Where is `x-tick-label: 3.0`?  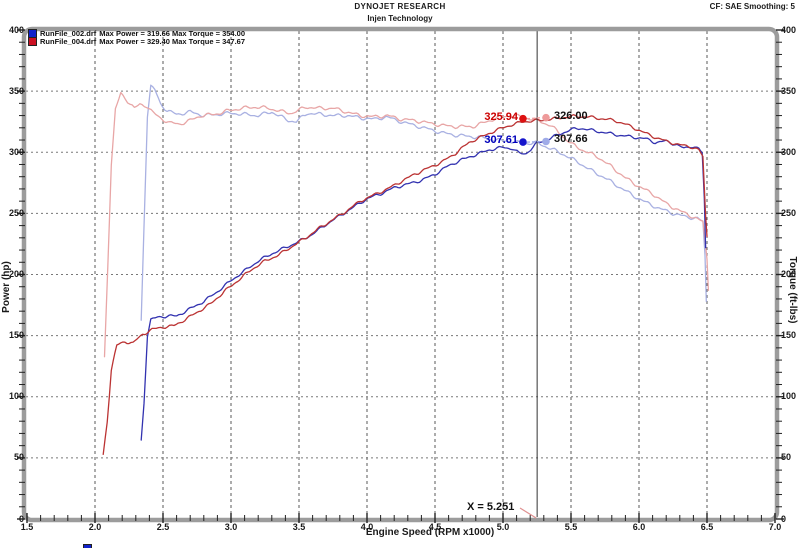
x-tick-label: 3.0 is located at coordinates (231, 527).